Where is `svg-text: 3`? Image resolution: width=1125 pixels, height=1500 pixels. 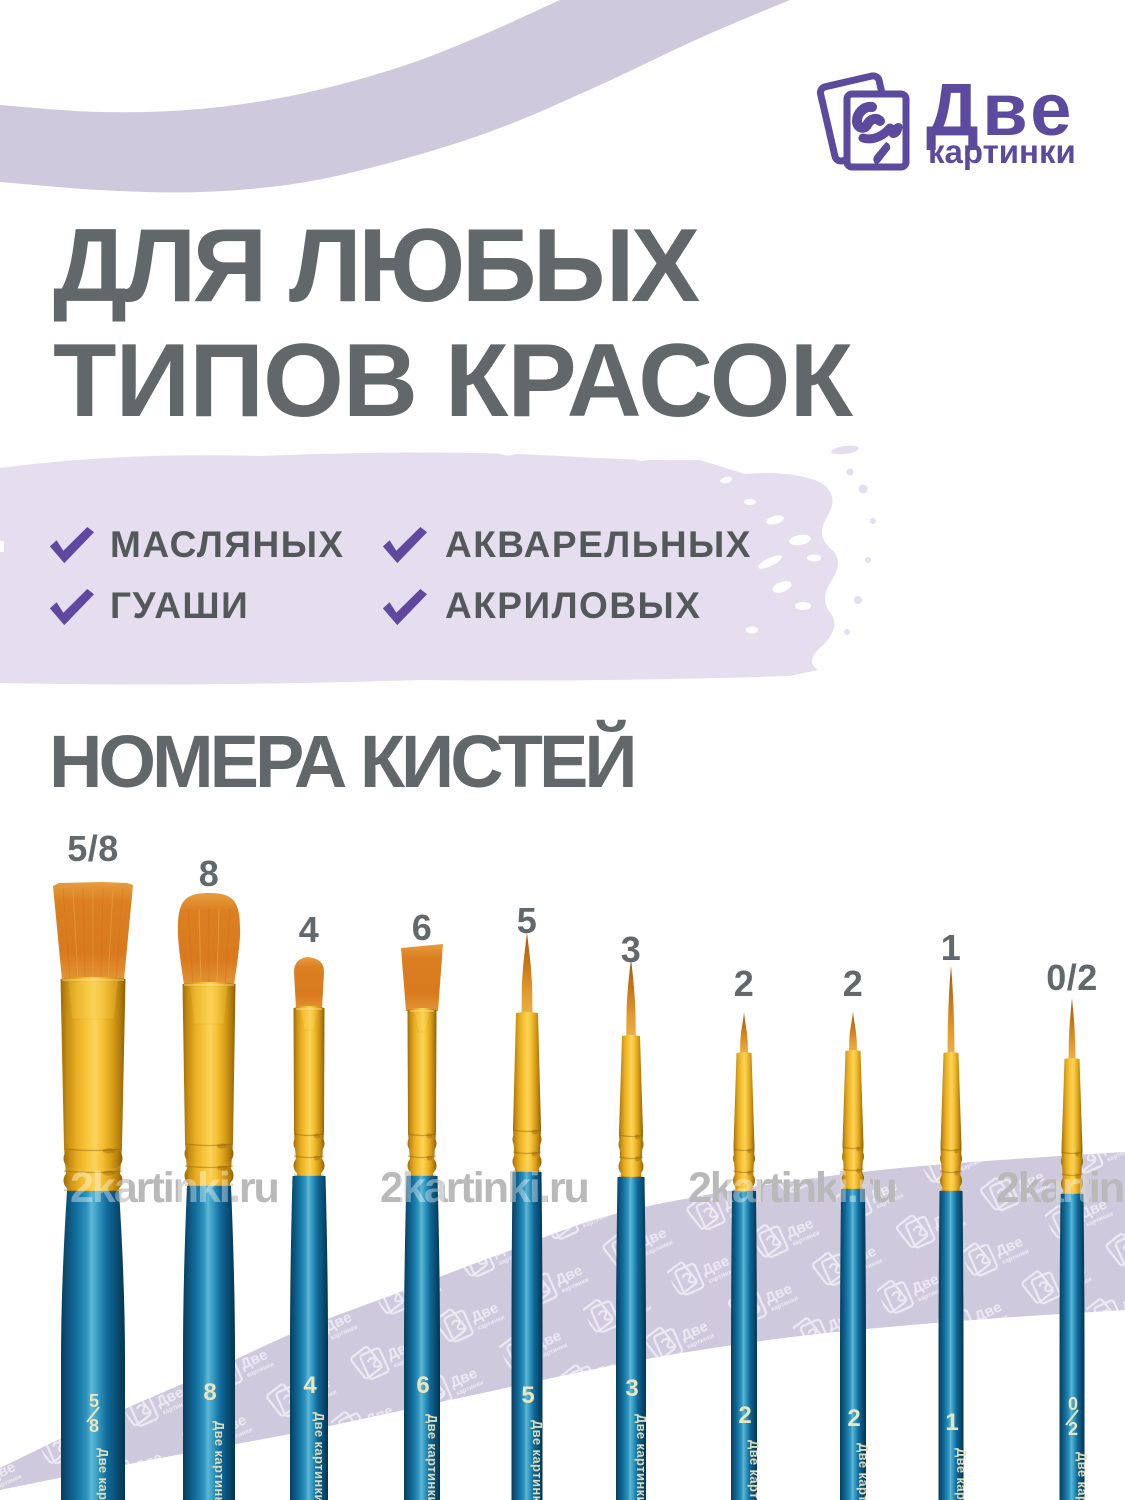
svg-text: 3 is located at coordinates (631, 1388).